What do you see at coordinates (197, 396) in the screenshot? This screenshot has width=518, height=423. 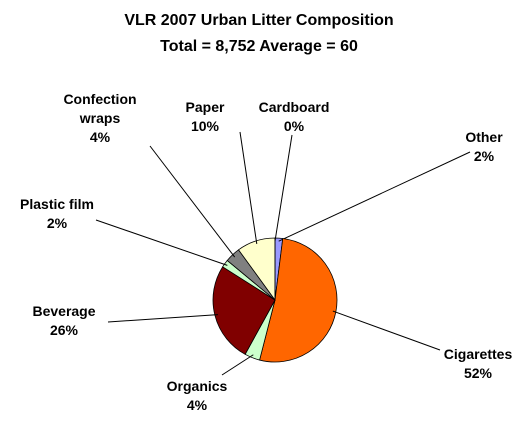 I see `slice-label: Organics 4%` at bounding box center [197, 396].